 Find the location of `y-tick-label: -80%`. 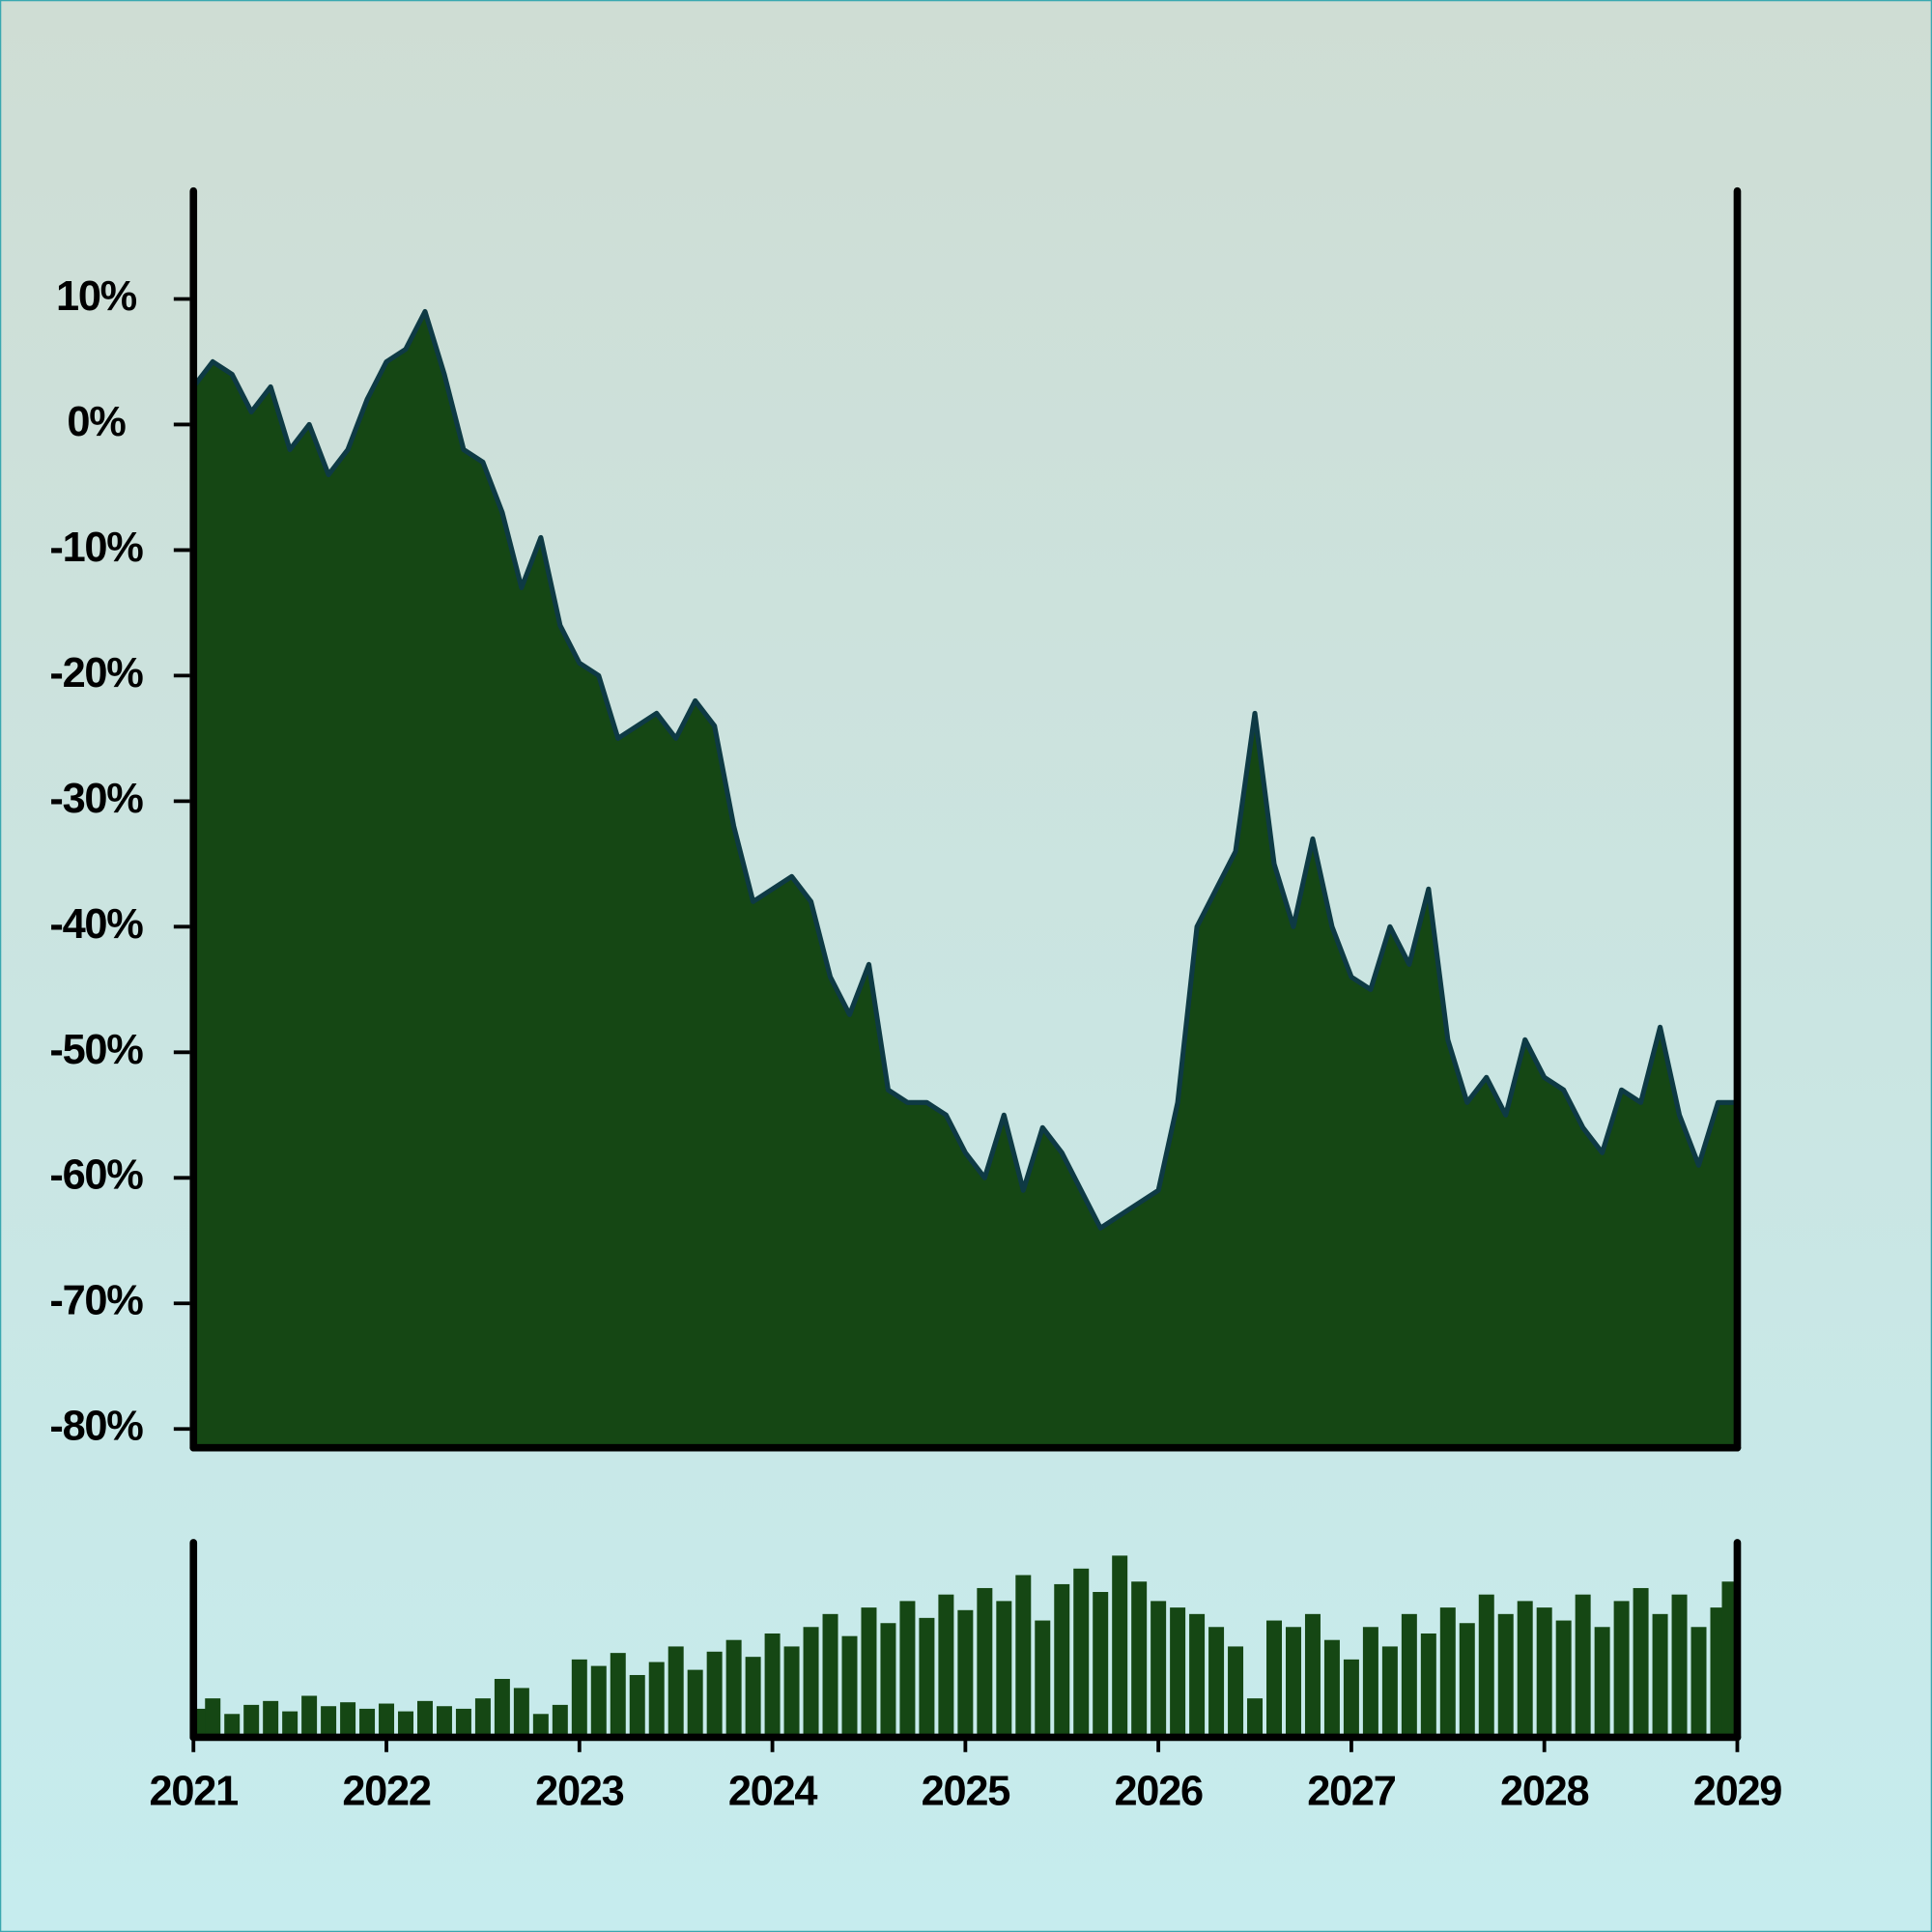

y-tick-label: -80% is located at coordinates (96, 1427).